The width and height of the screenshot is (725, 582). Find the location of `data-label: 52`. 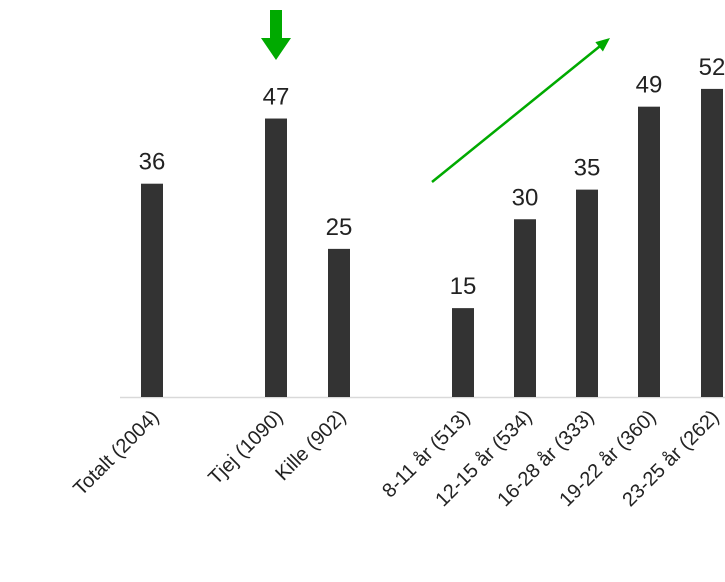

data-label: 52 is located at coordinates (712, 67).